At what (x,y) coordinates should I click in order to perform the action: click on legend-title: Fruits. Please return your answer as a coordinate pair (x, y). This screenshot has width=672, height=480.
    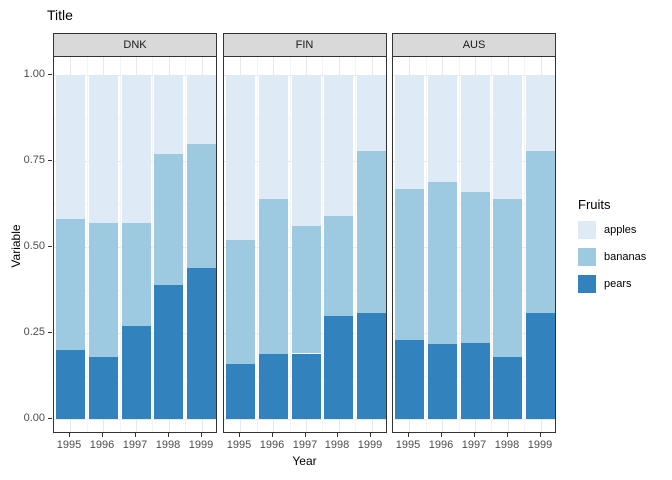
    Looking at the image, I should click on (594, 204).